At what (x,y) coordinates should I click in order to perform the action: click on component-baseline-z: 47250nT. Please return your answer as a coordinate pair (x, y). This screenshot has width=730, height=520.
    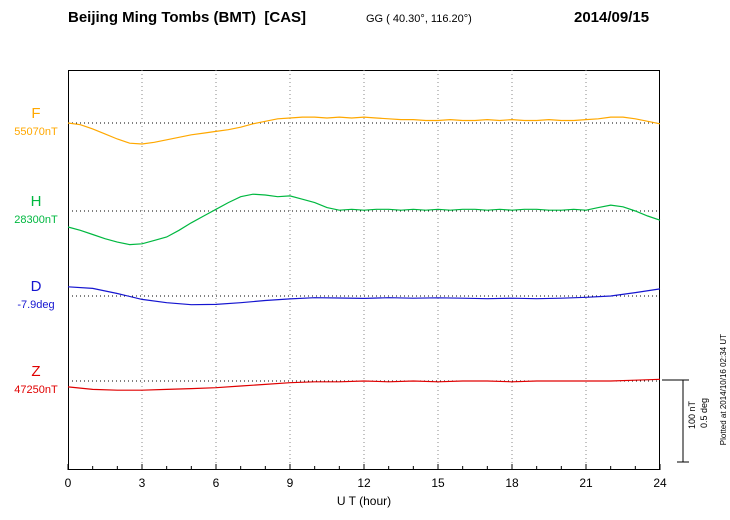
    Looking at the image, I should click on (36, 389).